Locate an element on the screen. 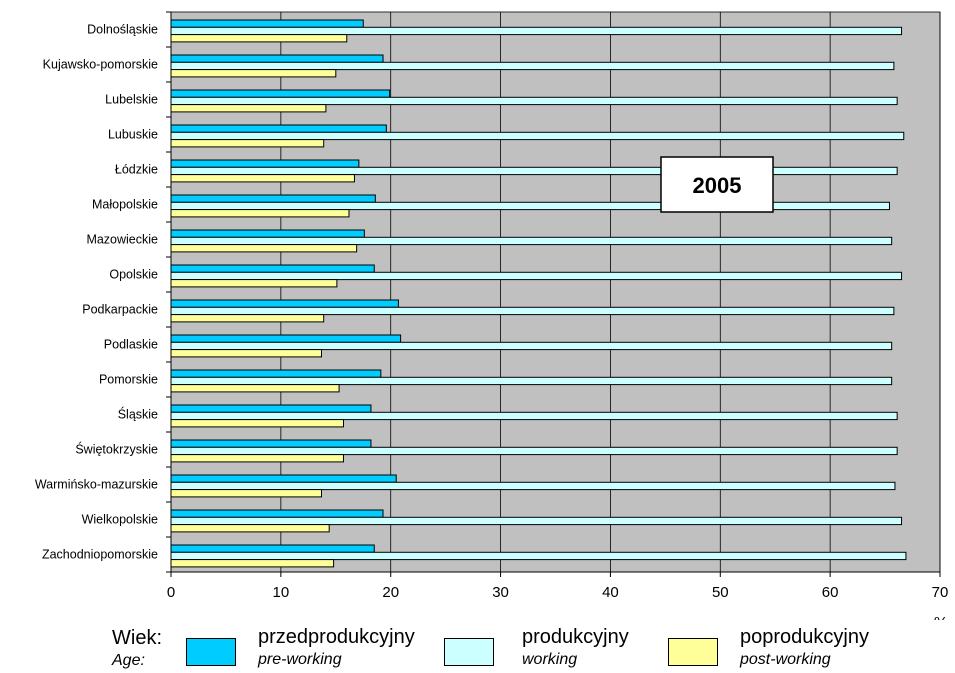  year-annotation: 2005 is located at coordinates (717, 185).